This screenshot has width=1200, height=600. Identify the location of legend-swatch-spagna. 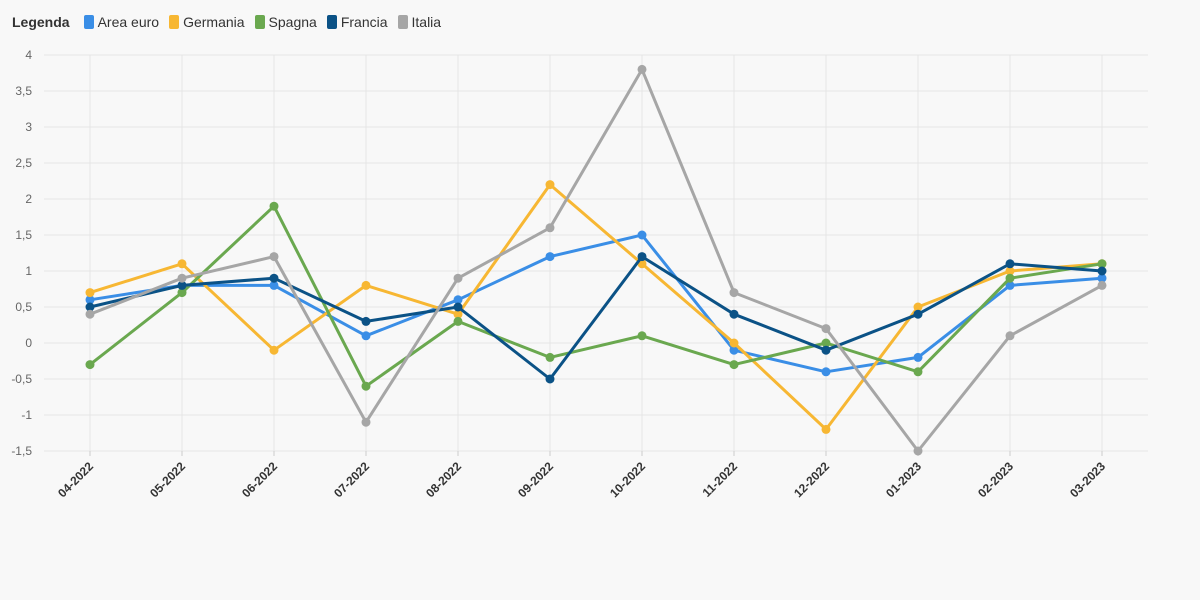
(259, 22).